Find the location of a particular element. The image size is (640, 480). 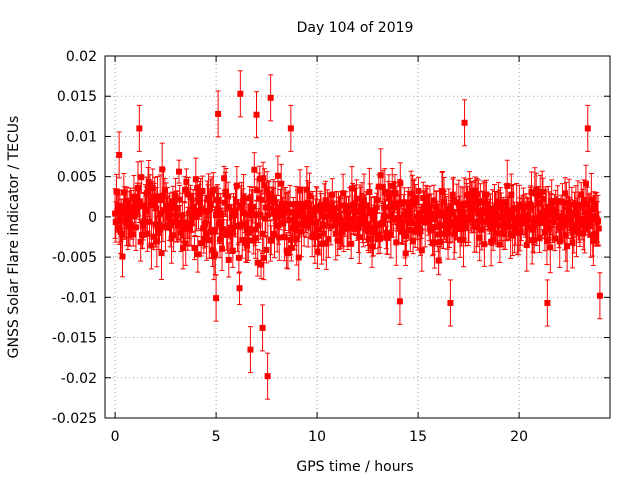

x-tick-label: 0 is located at coordinates (115, 437).